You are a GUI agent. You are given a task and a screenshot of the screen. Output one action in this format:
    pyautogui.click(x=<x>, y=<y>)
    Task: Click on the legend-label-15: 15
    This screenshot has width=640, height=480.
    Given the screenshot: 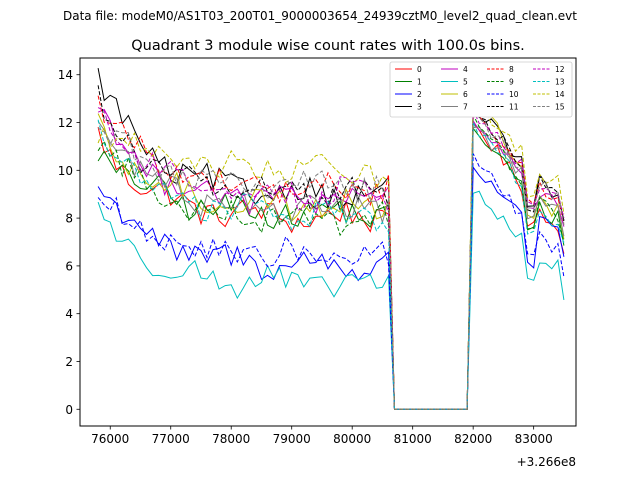 What is the action you would take?
    pyautogui.click(x=560, y=107)
    